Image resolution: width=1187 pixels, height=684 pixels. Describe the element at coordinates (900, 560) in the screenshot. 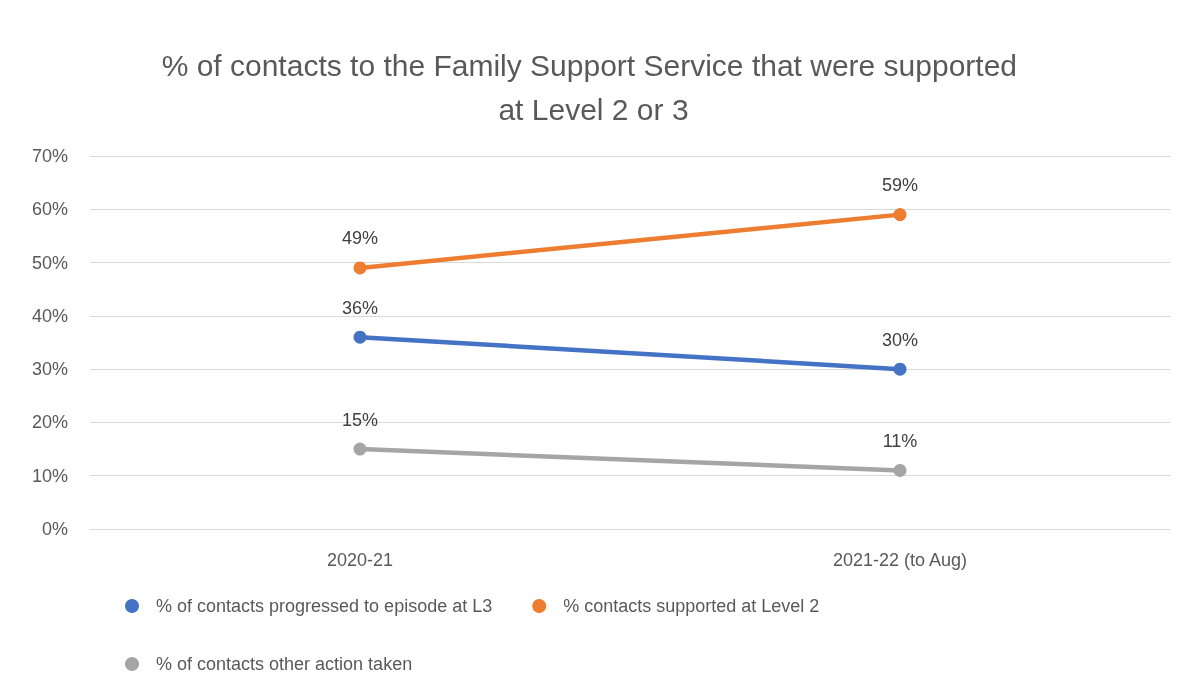

I see `x-tick-label: 2021-22 (to Aug)` at that location.